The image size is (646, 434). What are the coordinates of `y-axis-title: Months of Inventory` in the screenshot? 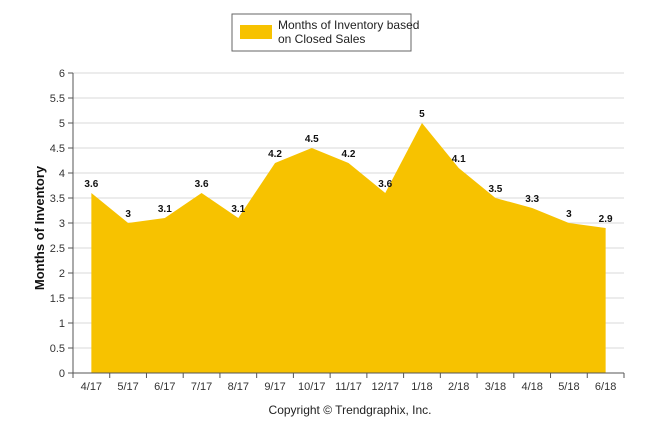 It's located at (39, 227).